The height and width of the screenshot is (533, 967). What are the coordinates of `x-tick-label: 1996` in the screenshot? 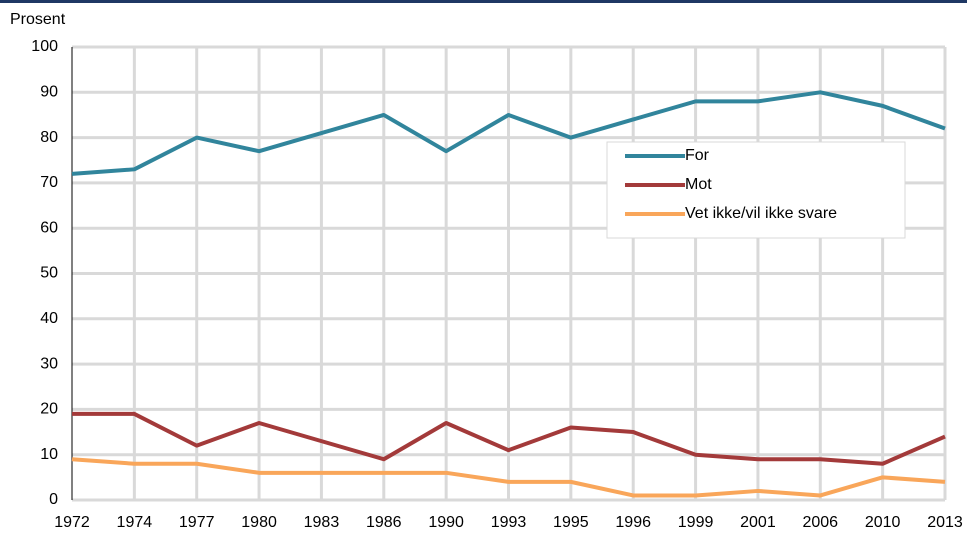 It's located at (633, 522).